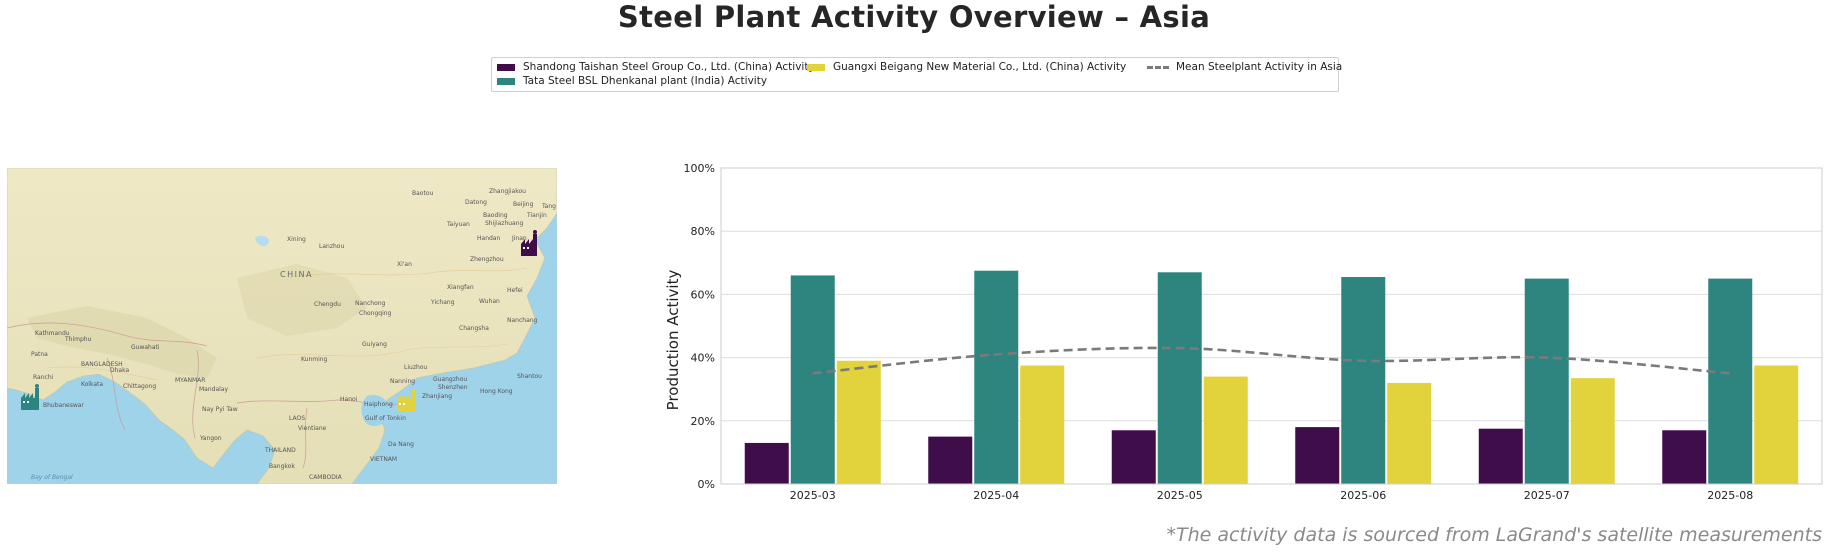 Image resolution: width=1828 pixels, height=554 pixels. What do you see at coordinates (326, 477) in the screenshot?
I see `map-label: CAMBODIA` at bounding box center [326, 477].